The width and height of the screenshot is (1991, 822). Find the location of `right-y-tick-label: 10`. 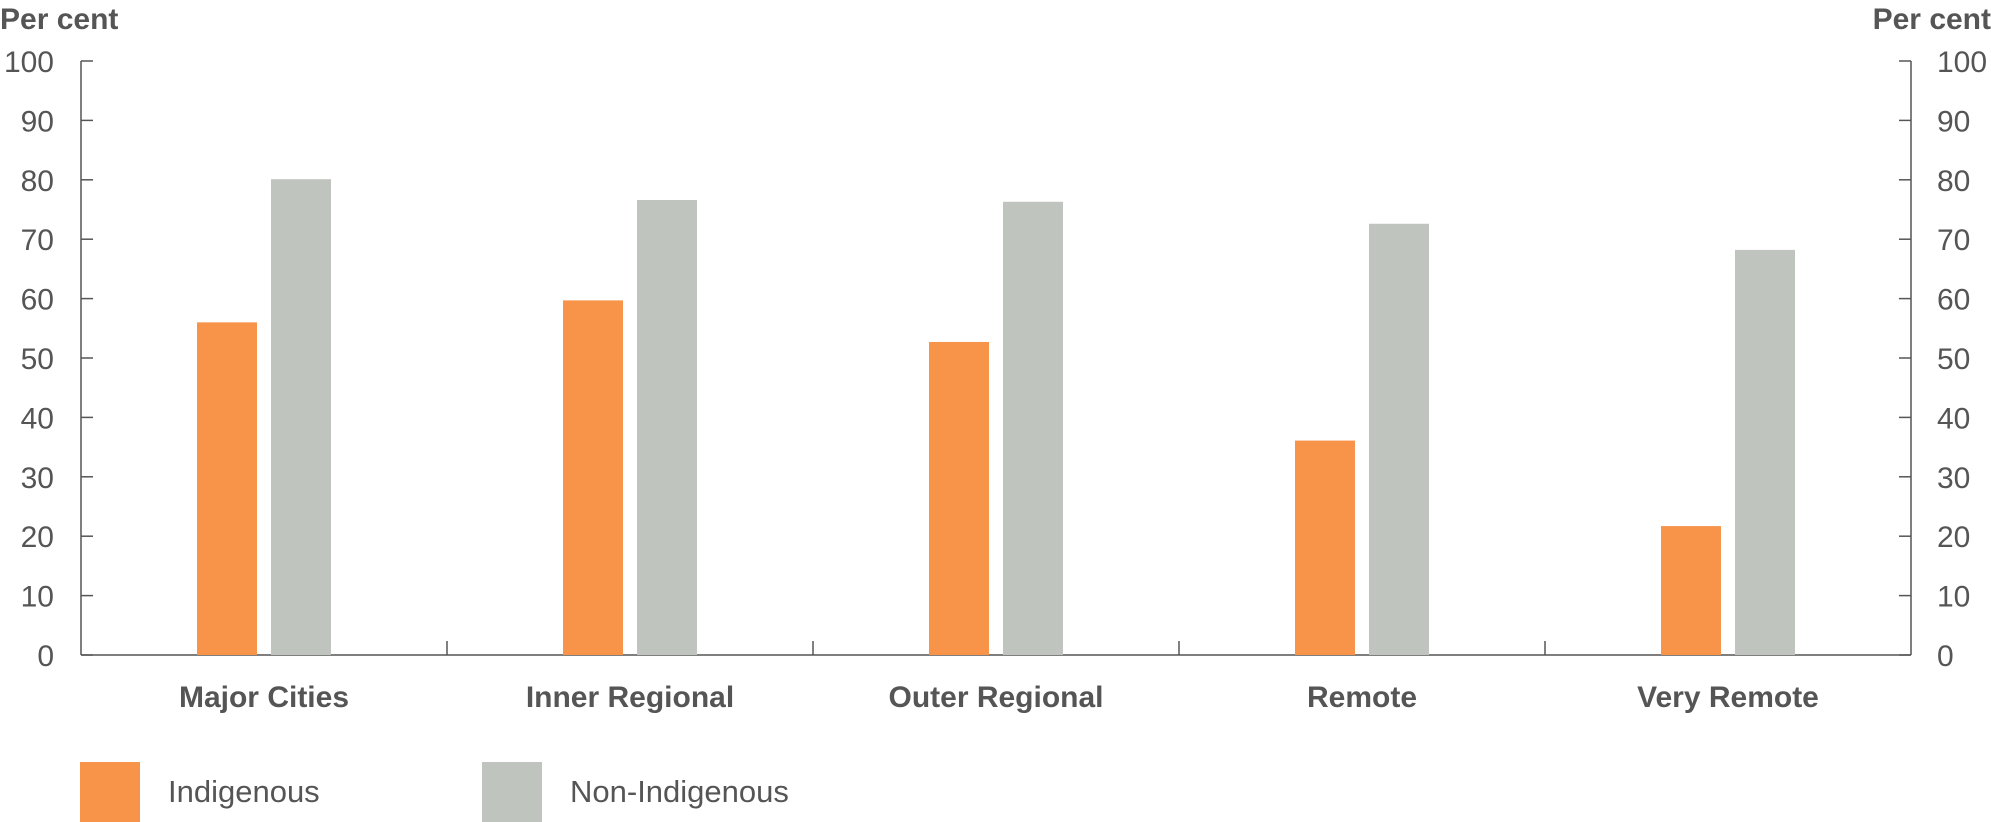

right-y-tick-label: 10 is located at coordinates (1953, 597).